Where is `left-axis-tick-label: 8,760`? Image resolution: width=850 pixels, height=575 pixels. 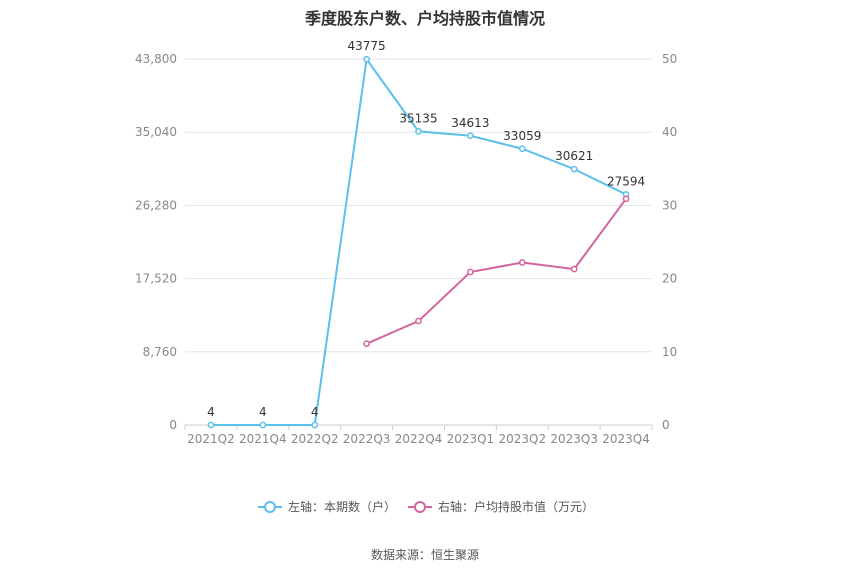
left-axis-tick-label: 8,760 is located at coordinates (160, 352).